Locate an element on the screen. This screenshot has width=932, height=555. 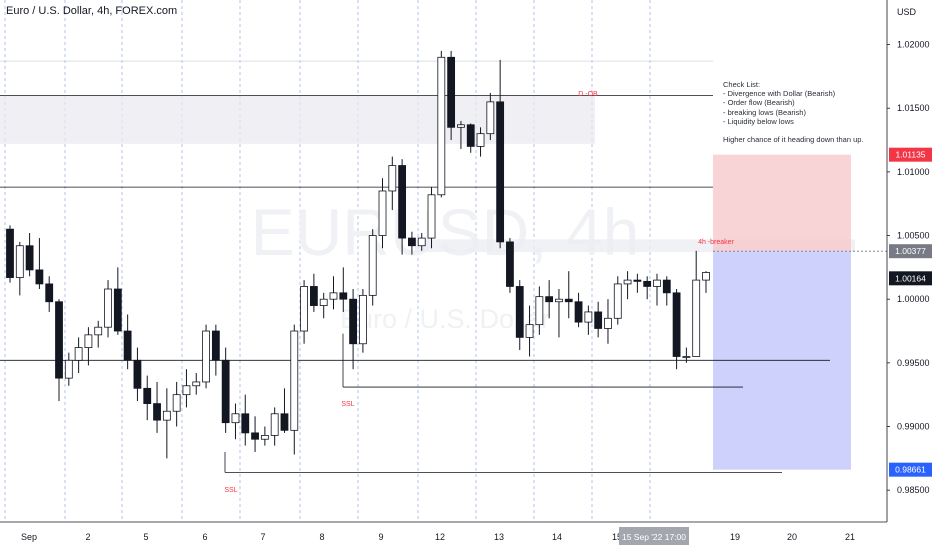
label-4h-breaker: 4h -breaker is located at coordinates (716, 242).